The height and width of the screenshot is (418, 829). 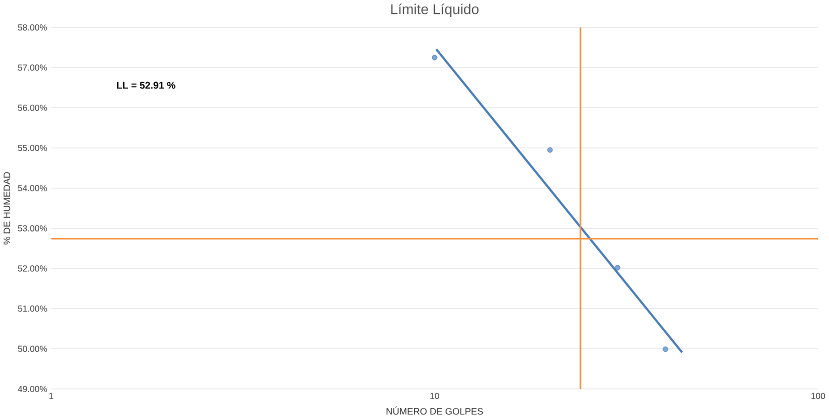 What do you see at coordinates (32, 147) in the screenshot?
I see `y-tick-label: 55.00%` at bounding box center [32, 147].